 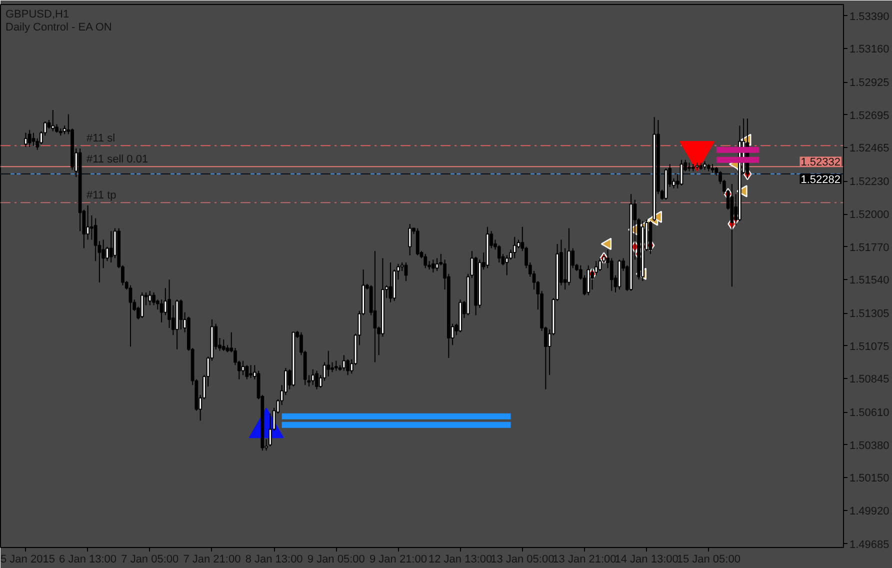 I want to click on annotation: 1.52282, so click(x=820, y=180).